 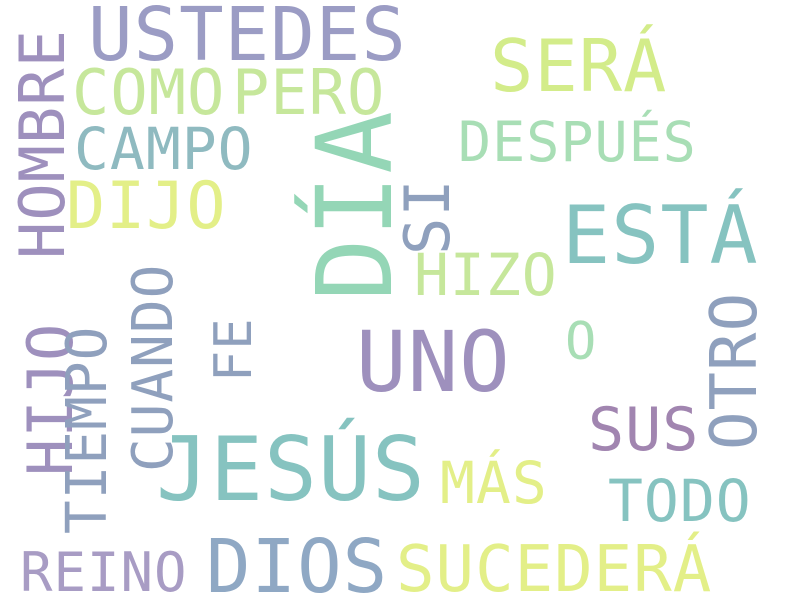 I want to click on word-ustedes: USTEDES, so click(x=247, y=39).